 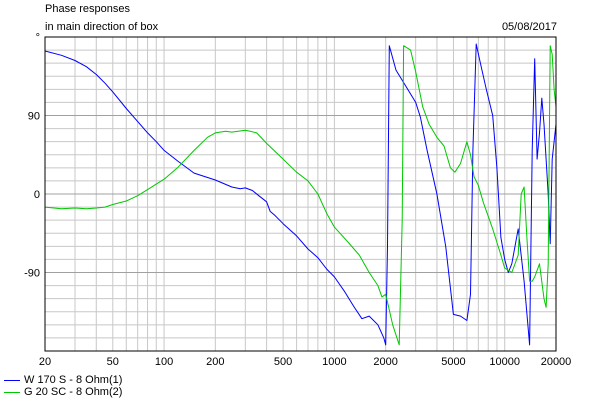 What do you see at coordinates (73, 392) in the screenshot?
I see `legend-label-series-2: G 20 SC - 8 Ohm(2)` at bounding box center [73, 392].